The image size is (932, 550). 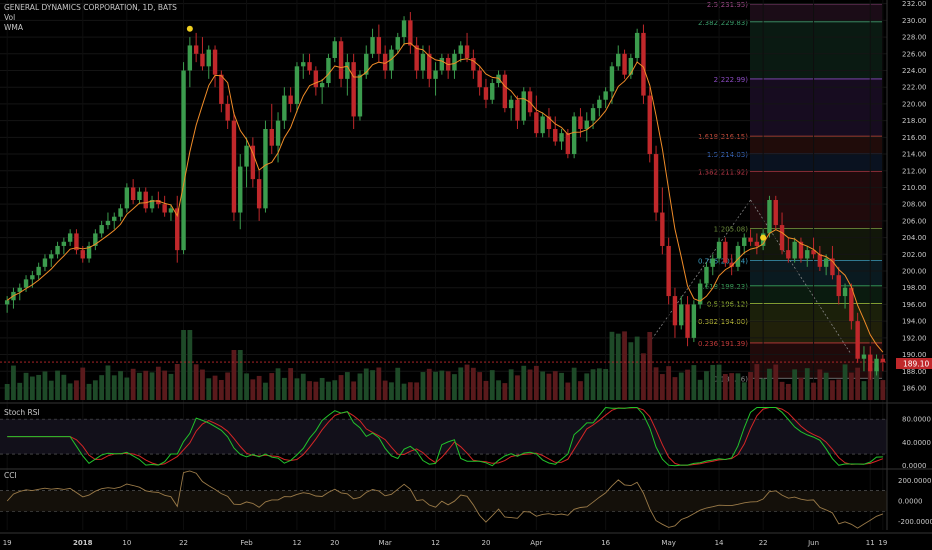 What do you see at coordinates (10, 17) in the screenshot?
I see `vol-legend: Vol` at bounding box center [10, 17].